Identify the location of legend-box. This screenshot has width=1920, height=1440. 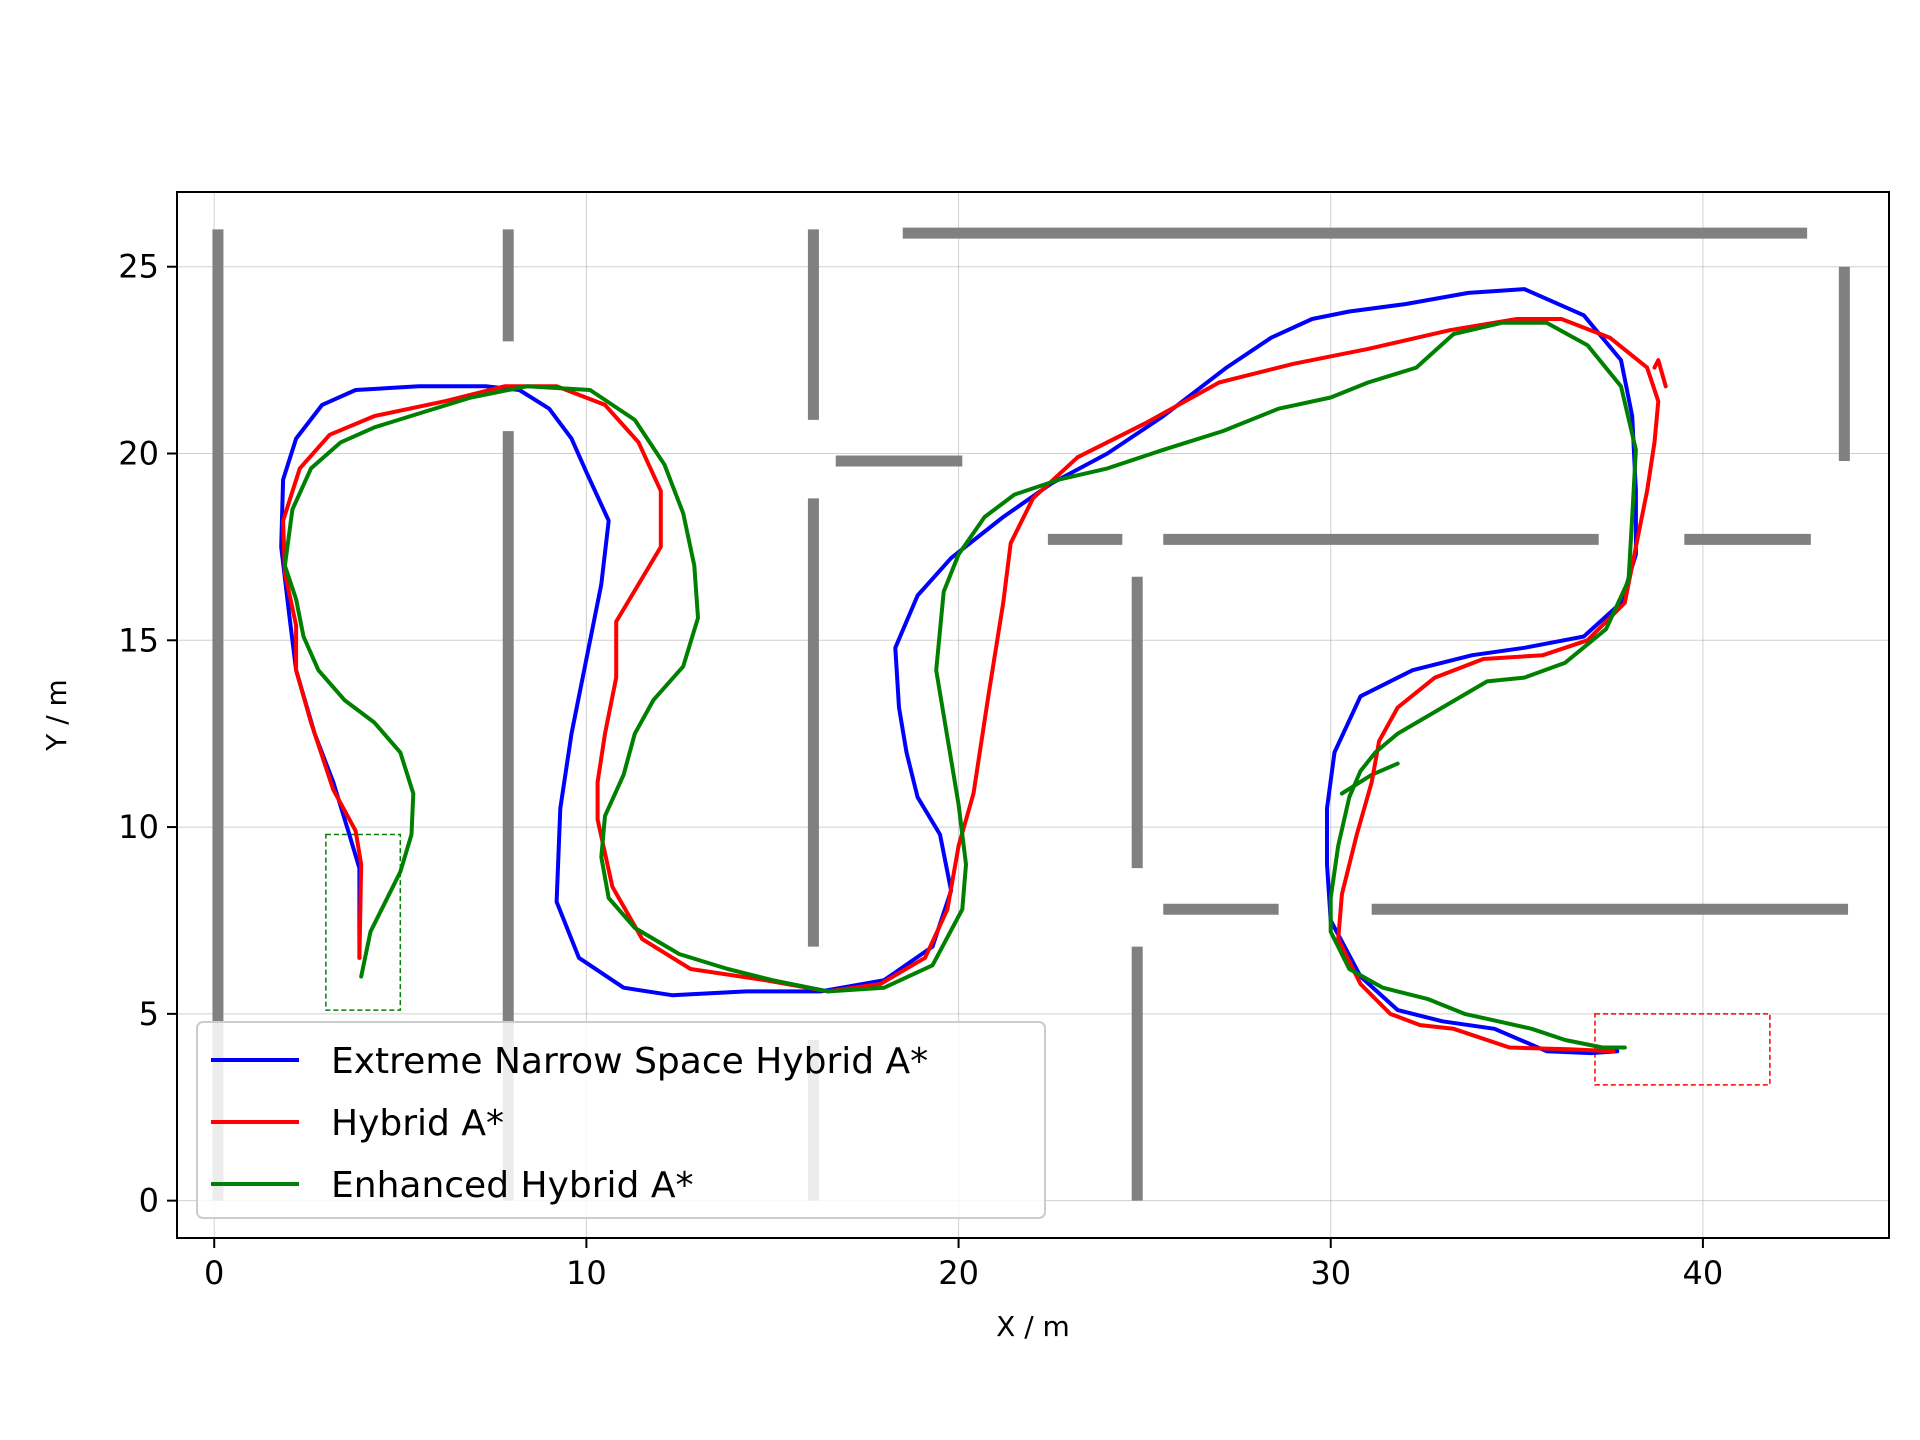
(621, 1120).